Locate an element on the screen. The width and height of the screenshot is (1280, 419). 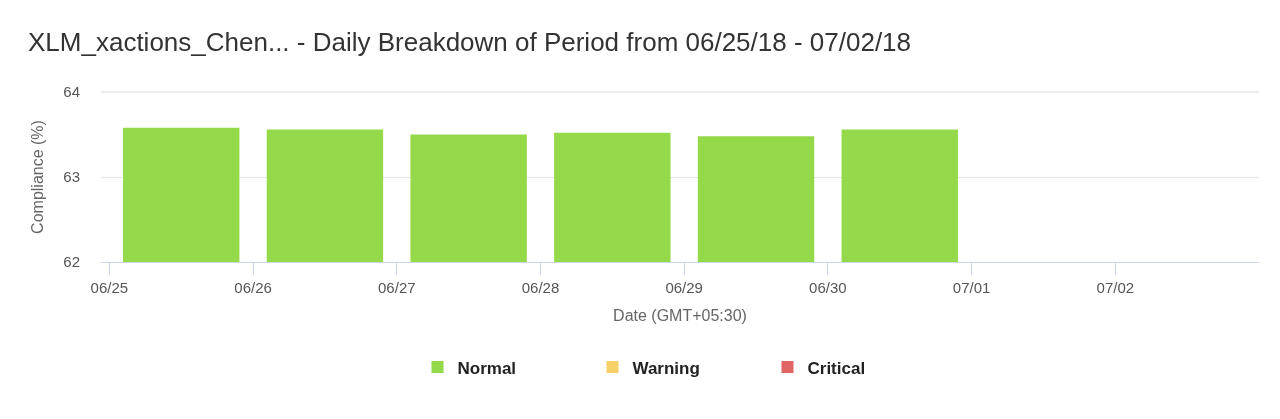
x-tick-label: 06/27 is located at coordinates (397, 287).